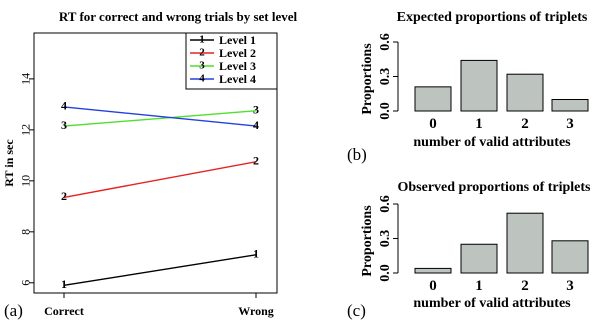  Describe the element at coordinates (237, 53) in the screenshot. I see `legend-label: Level 2` at that location.